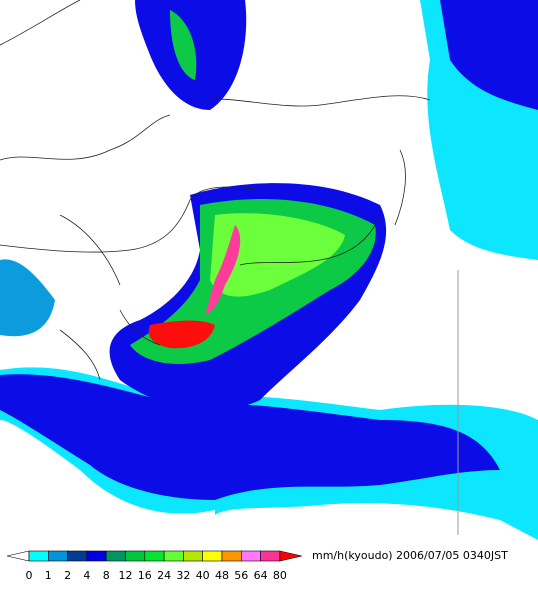 This screenshot has width=538, height=590. What do you see at coordinates (261, 575) in the screenshot?
I see `legend-tick-label: 64` at bounding box center [261, 575].